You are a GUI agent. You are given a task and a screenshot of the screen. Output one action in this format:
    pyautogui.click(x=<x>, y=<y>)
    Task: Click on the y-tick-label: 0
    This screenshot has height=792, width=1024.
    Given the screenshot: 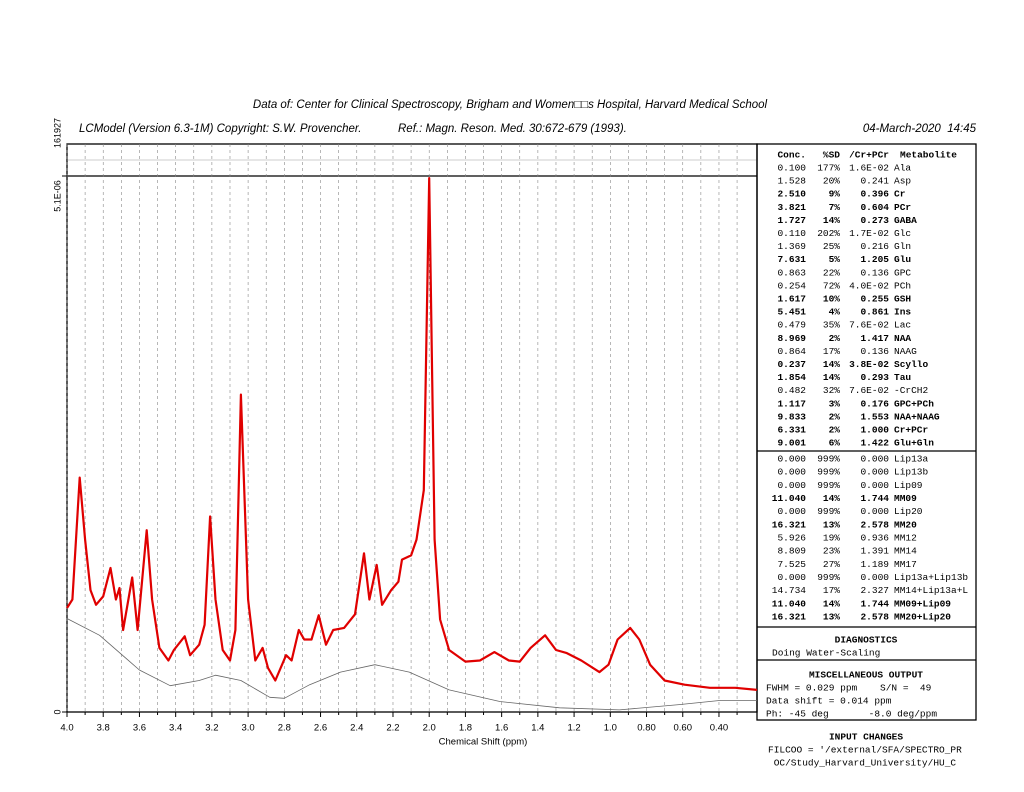 What is the action you would take?
    pyautogui.click(x=57, y=711)
    